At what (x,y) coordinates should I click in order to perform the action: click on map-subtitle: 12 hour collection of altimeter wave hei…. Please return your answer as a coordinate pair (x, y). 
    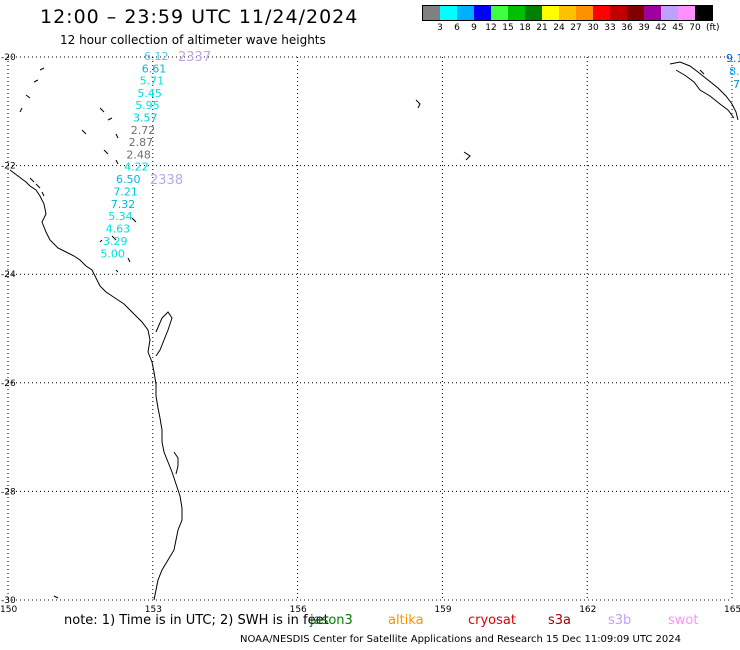
    Looking at the image, I should click on (193, 40).